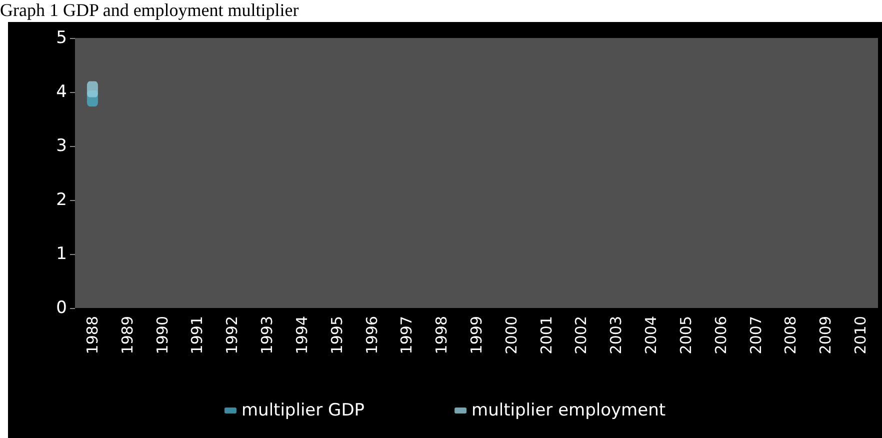 The image size is (882, 438). Describe the element at coordinates (546, 335) in the screenshot. I see `x-tick-label: 2001` at that location.